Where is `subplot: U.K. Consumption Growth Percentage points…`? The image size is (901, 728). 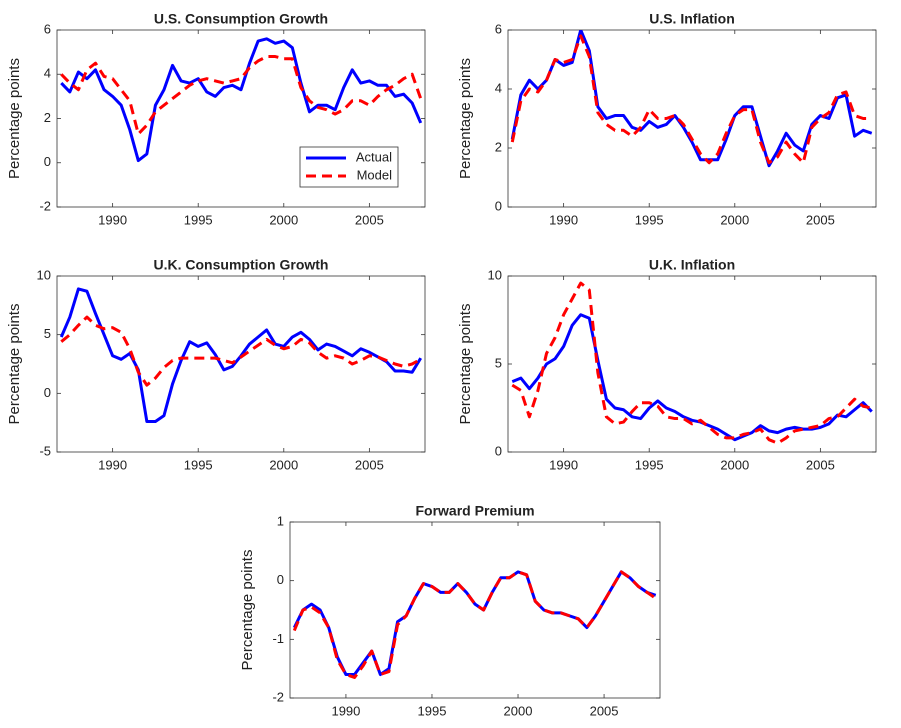
subplot: U.K. Consumption Growth Percentage points… is located at coordinates (216, 364).